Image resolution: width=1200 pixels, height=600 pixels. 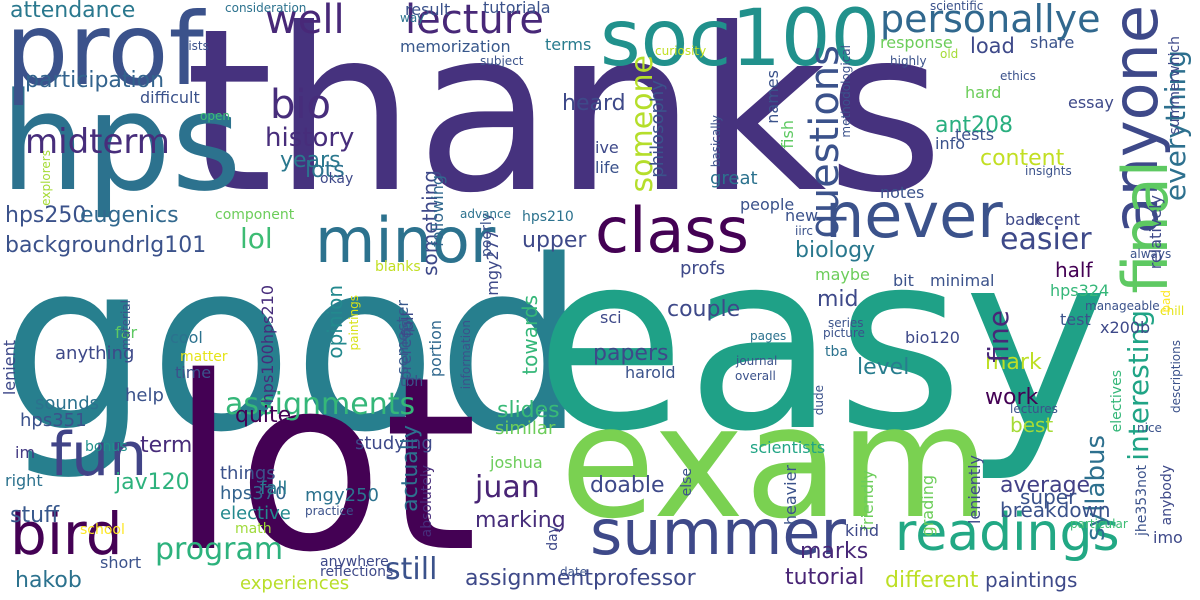 What do you see at coordinates (1048, 497) in the screenshot?
I see `word-super: super` at bounding box center [1048, 497].